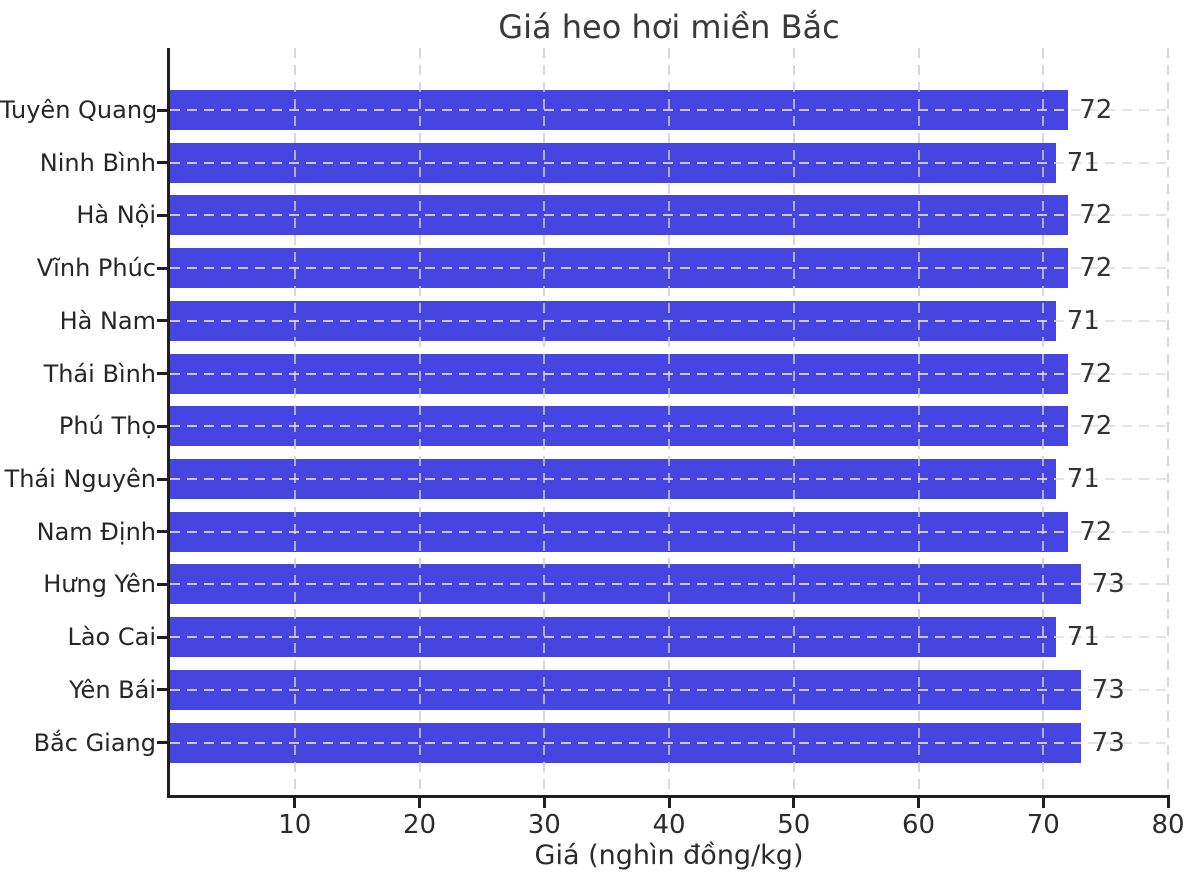 This screenshot has width=1200, height=885. What do you see at coordinates (96, 531) in the screenshot?
I see `category-label: Nam Định` at bounding box center [96, 531].